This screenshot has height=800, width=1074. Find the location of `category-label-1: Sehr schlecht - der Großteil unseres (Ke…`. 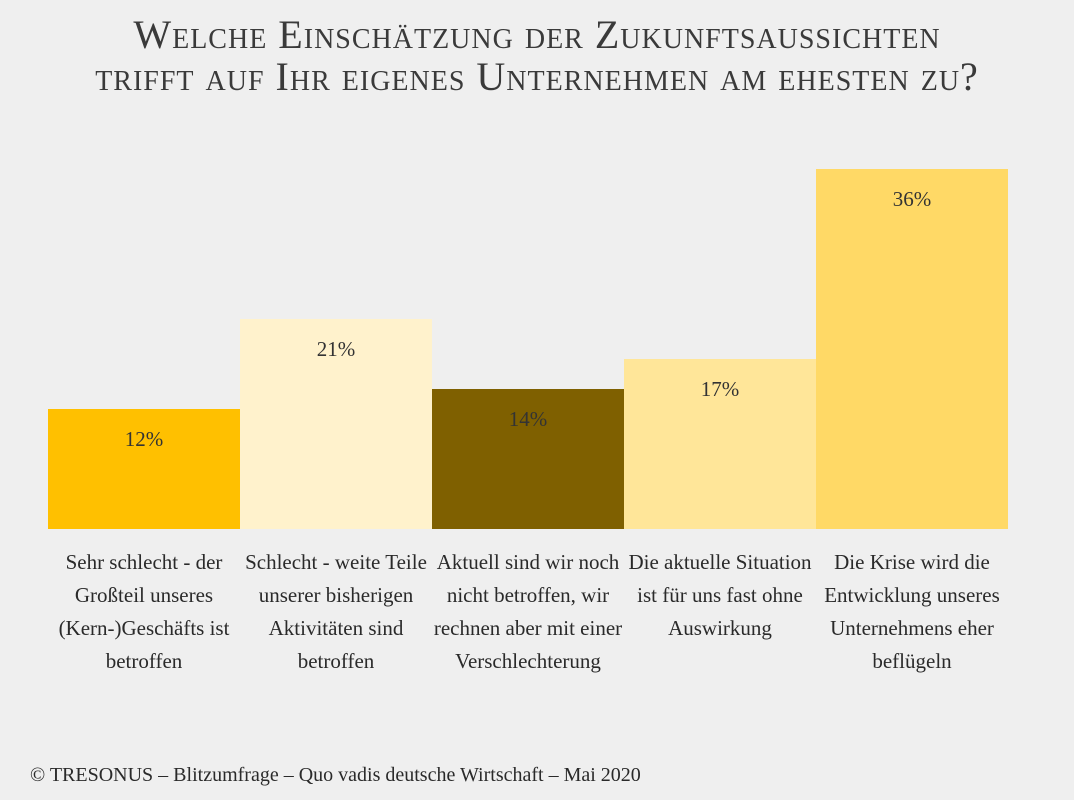

category-label-1: Sehr schlecht - der Großteil unseres (Ke… is located at coordinates (144, 611).